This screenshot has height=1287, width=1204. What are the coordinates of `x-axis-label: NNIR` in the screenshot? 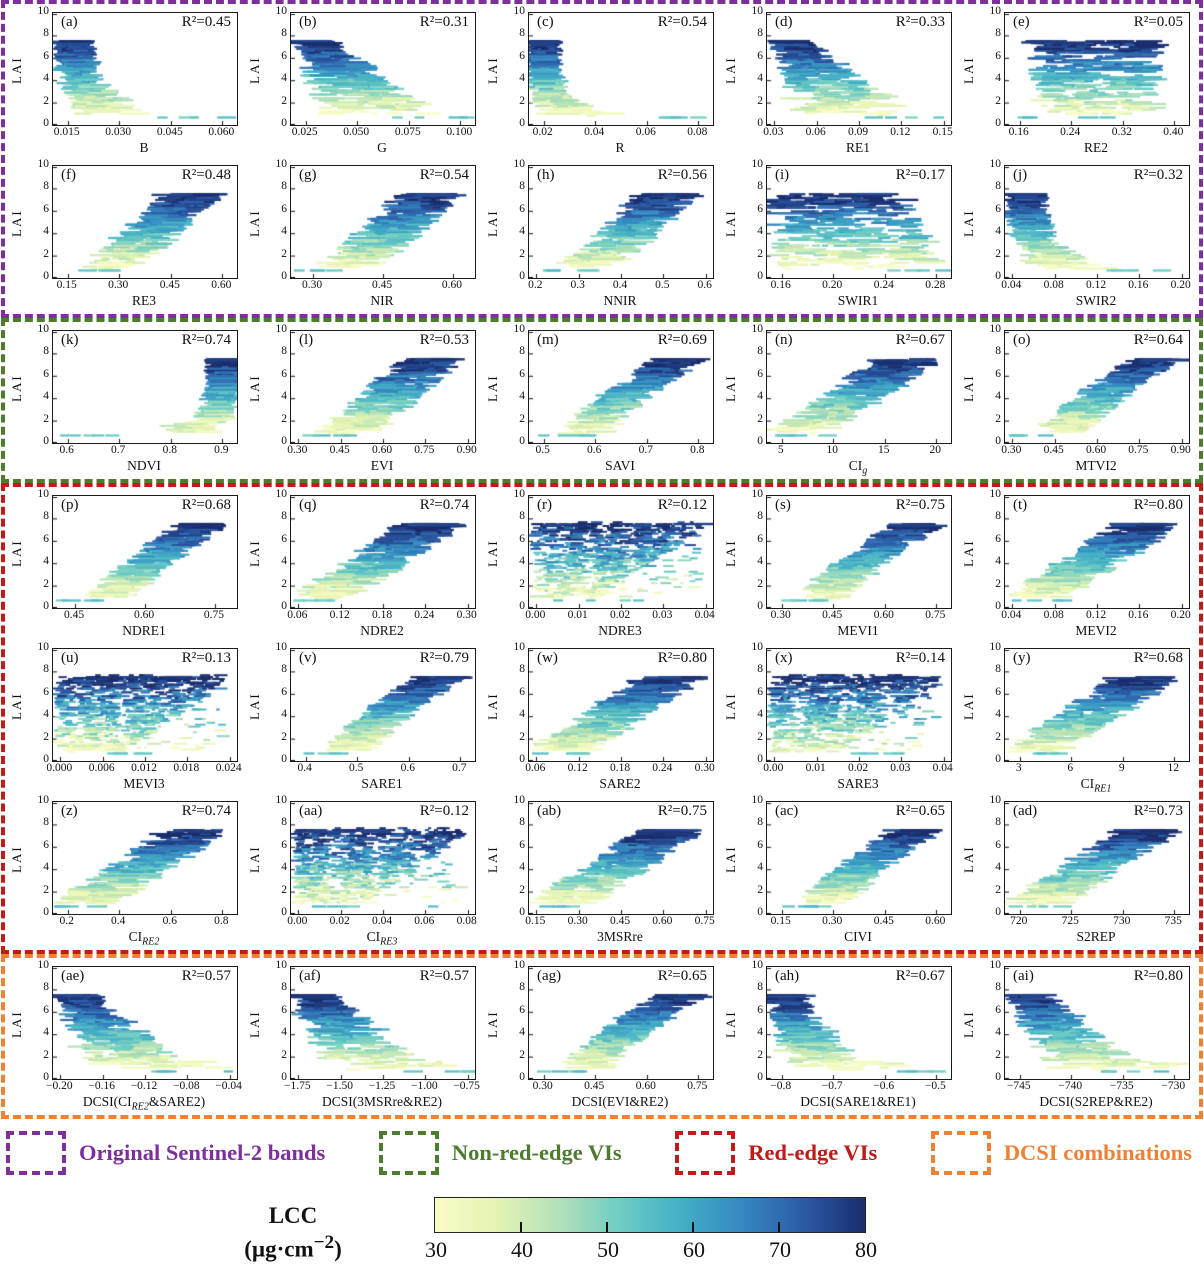 It's located at (620, 300).